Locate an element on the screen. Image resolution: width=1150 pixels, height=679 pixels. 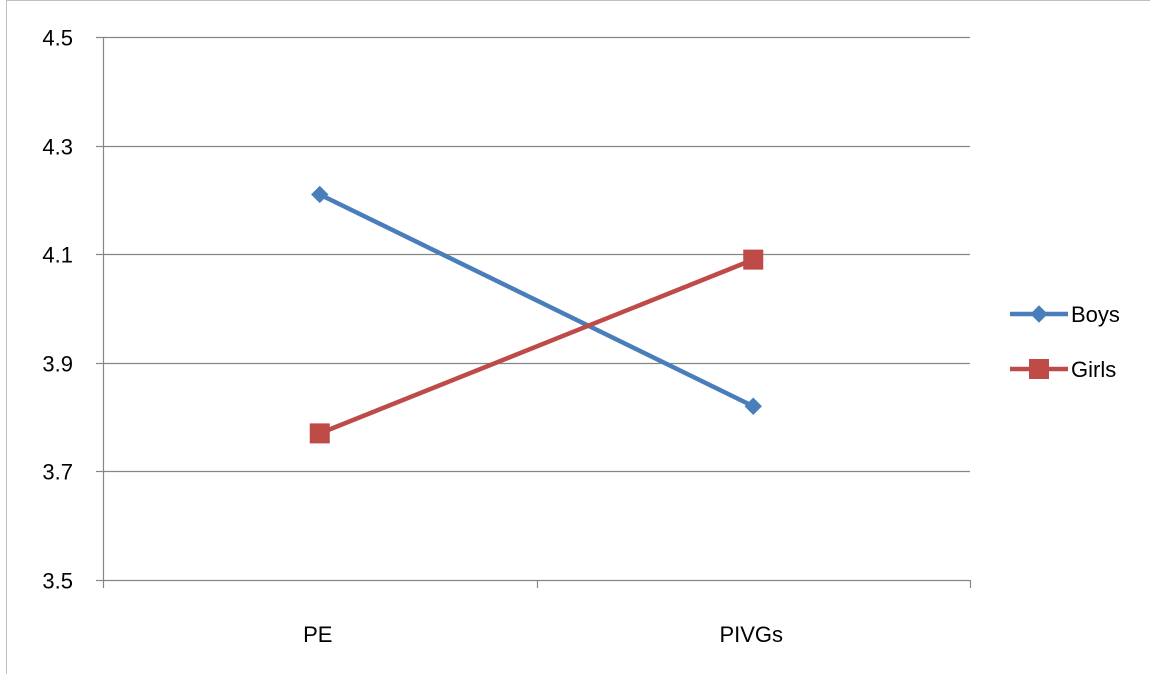
legend: Boys Girls is located at coordinates (1065, 342).